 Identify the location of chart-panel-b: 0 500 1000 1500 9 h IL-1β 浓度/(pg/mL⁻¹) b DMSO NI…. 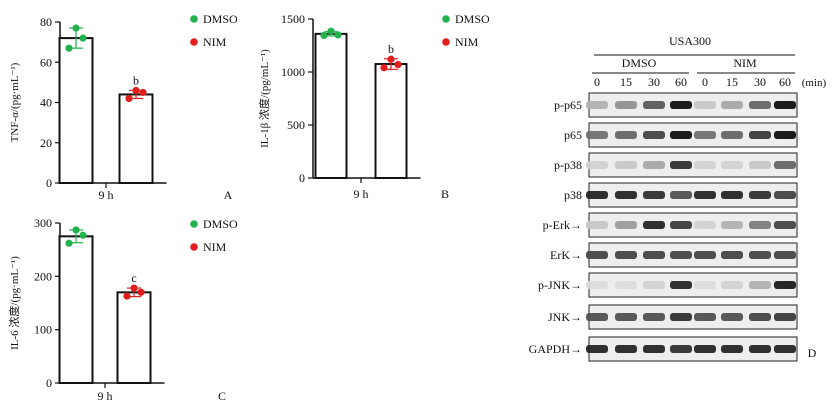
(373, 106).